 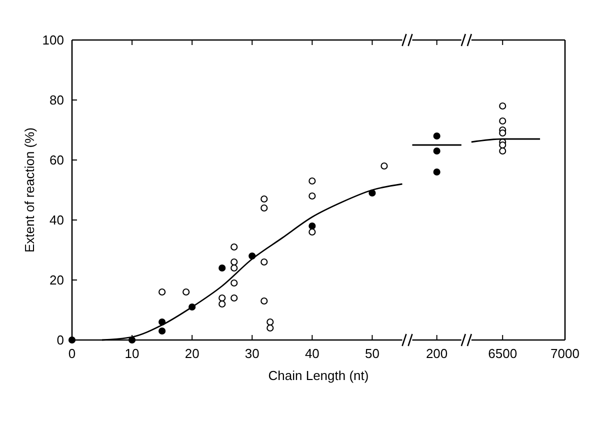 I want to click on x-tick-label: 10, so click(x=132, y=353).